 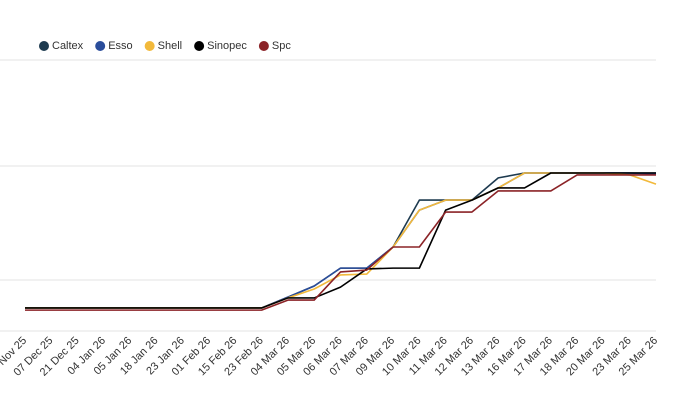 What do you see at coordinates (68, 46) in the screenshot?
I see `legend-label: Caltex` at bounding box center [68, 46].